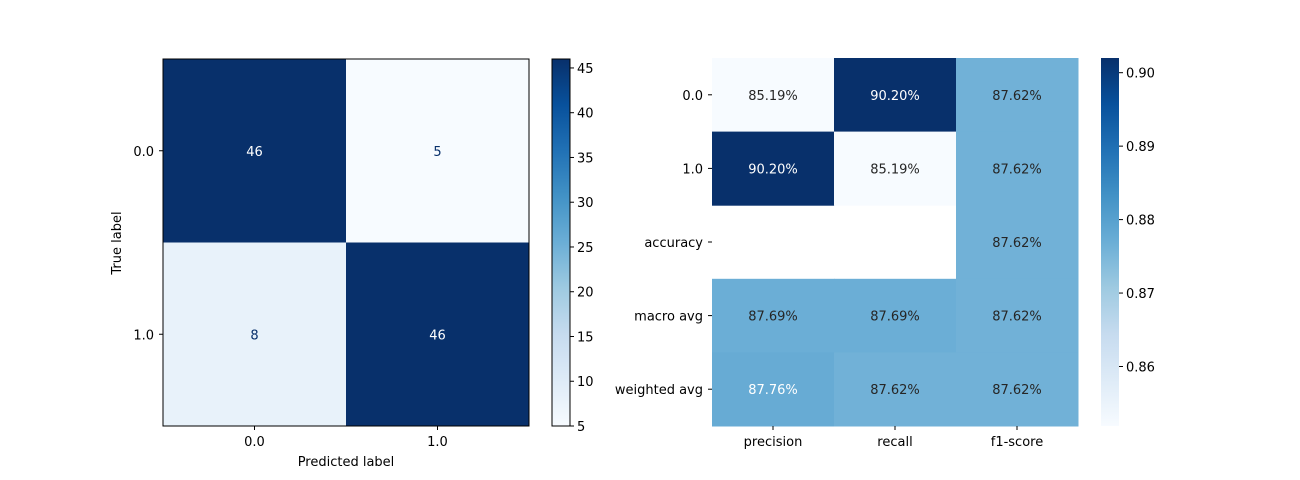 The height and width of the screenshot is (480, 1300). I want to click on confusion-matrix-cell-label: 8, so click(254, 335).